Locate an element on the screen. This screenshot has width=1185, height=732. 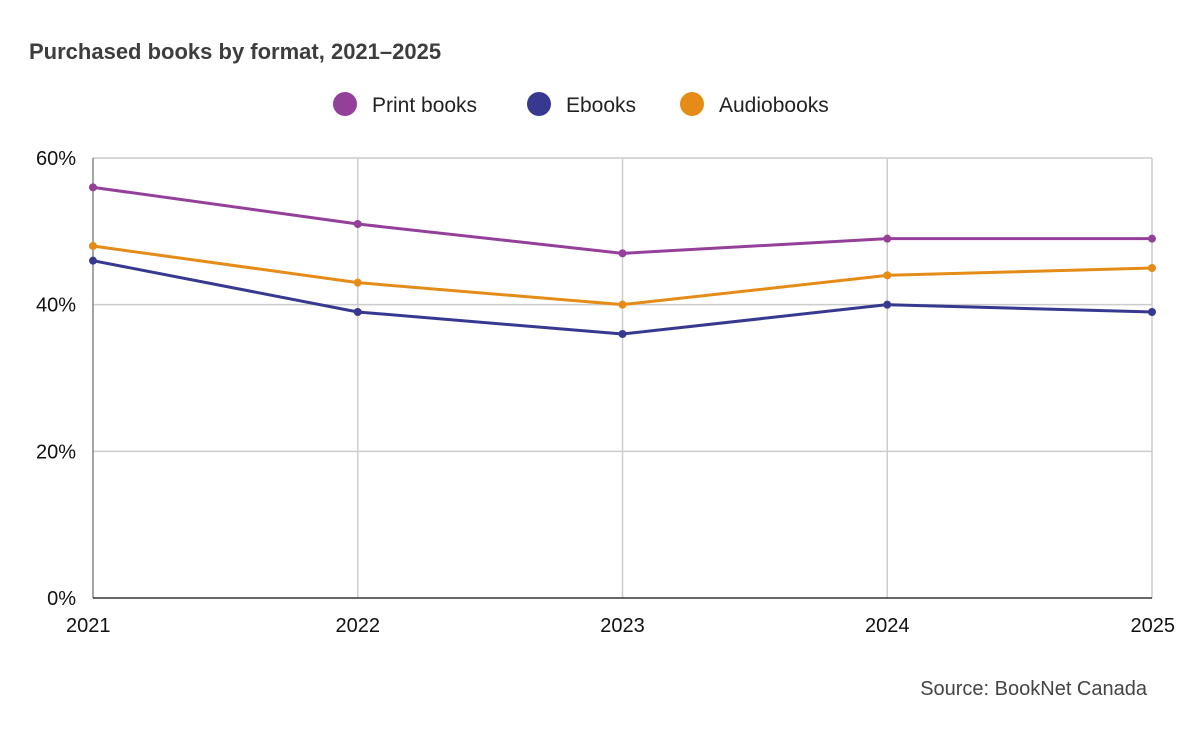
x-tick-label: 2024 is located at coordinates (887, 626).